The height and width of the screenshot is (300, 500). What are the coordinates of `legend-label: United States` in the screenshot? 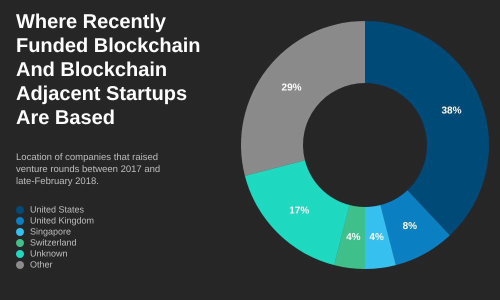 It's located at (57, 209).